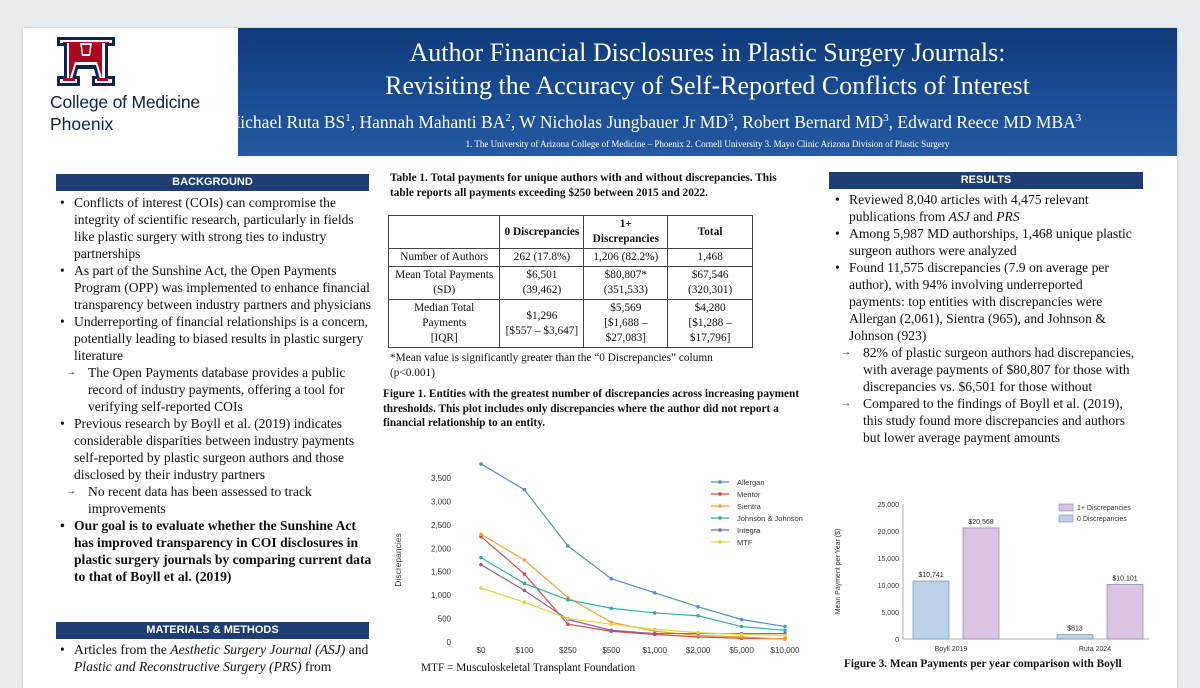 The width and height of the screenshot is (1200, 688). Describe the element at coordinates (1124, 578) in the screenshot. I see `bar-value-label: $10,101` at that location.